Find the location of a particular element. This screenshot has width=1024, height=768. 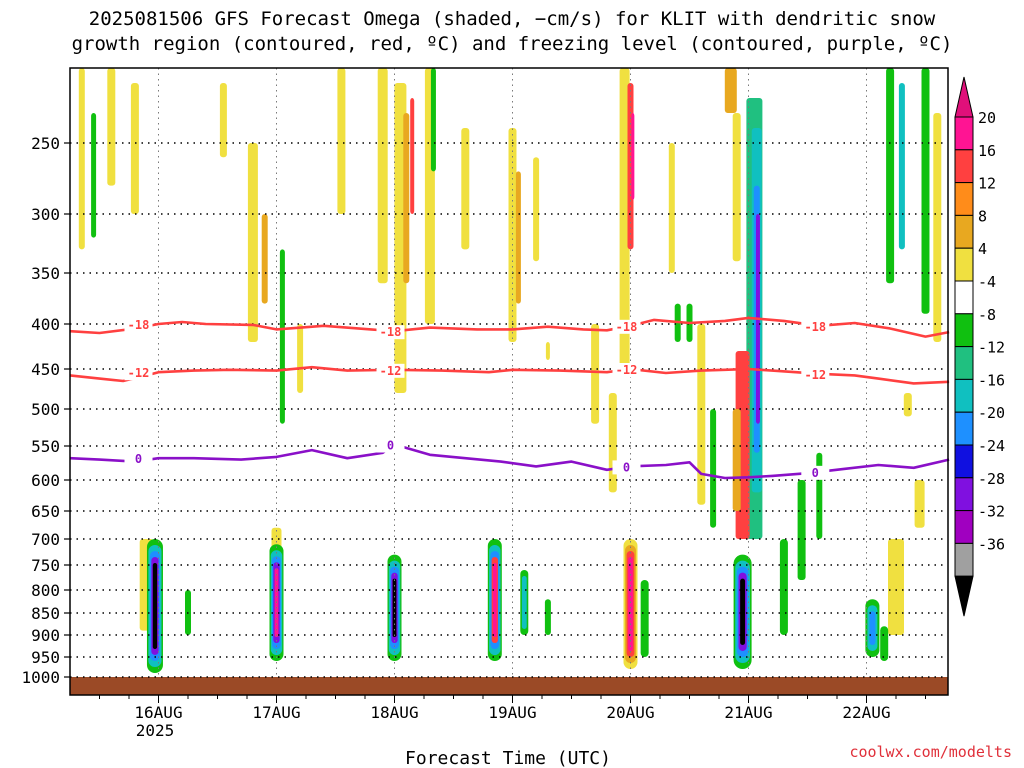

colorbar: 20 16 12 8 4 -4 -8 -12 -16 -20 -24 -28 -32 -36 is located at coordinates (979, 346).